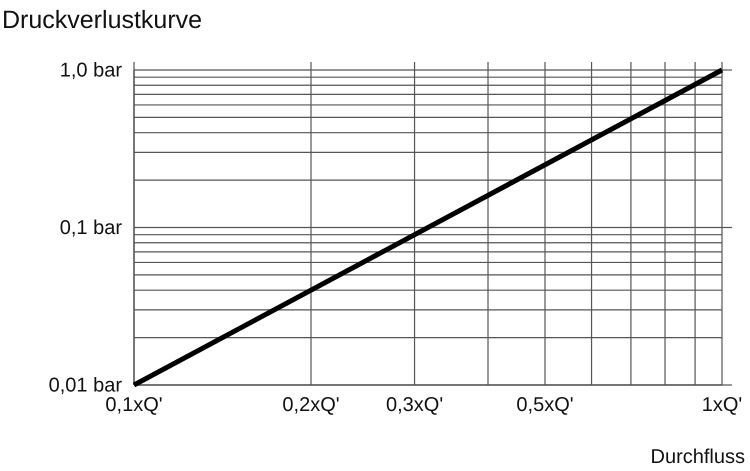  Describe the element at coordinates (85, 385) in the screenshot. I see `y-tick-label: 0,01 bar` at that location.